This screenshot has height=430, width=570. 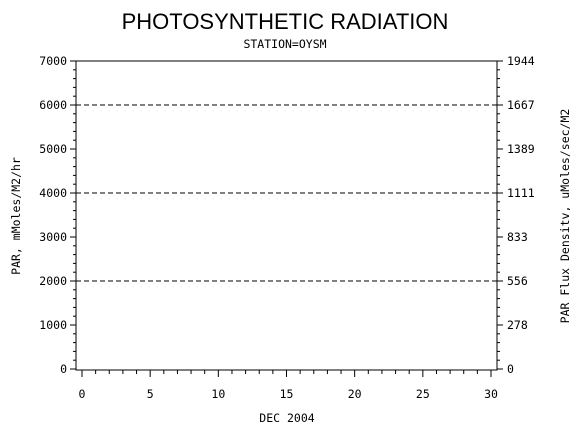 What do you see at coordinates (16, 216) in the screenshot?
I see `y-axis-label-left: PAR, mMoles/M2/hr` at bounding box center [16, 216].